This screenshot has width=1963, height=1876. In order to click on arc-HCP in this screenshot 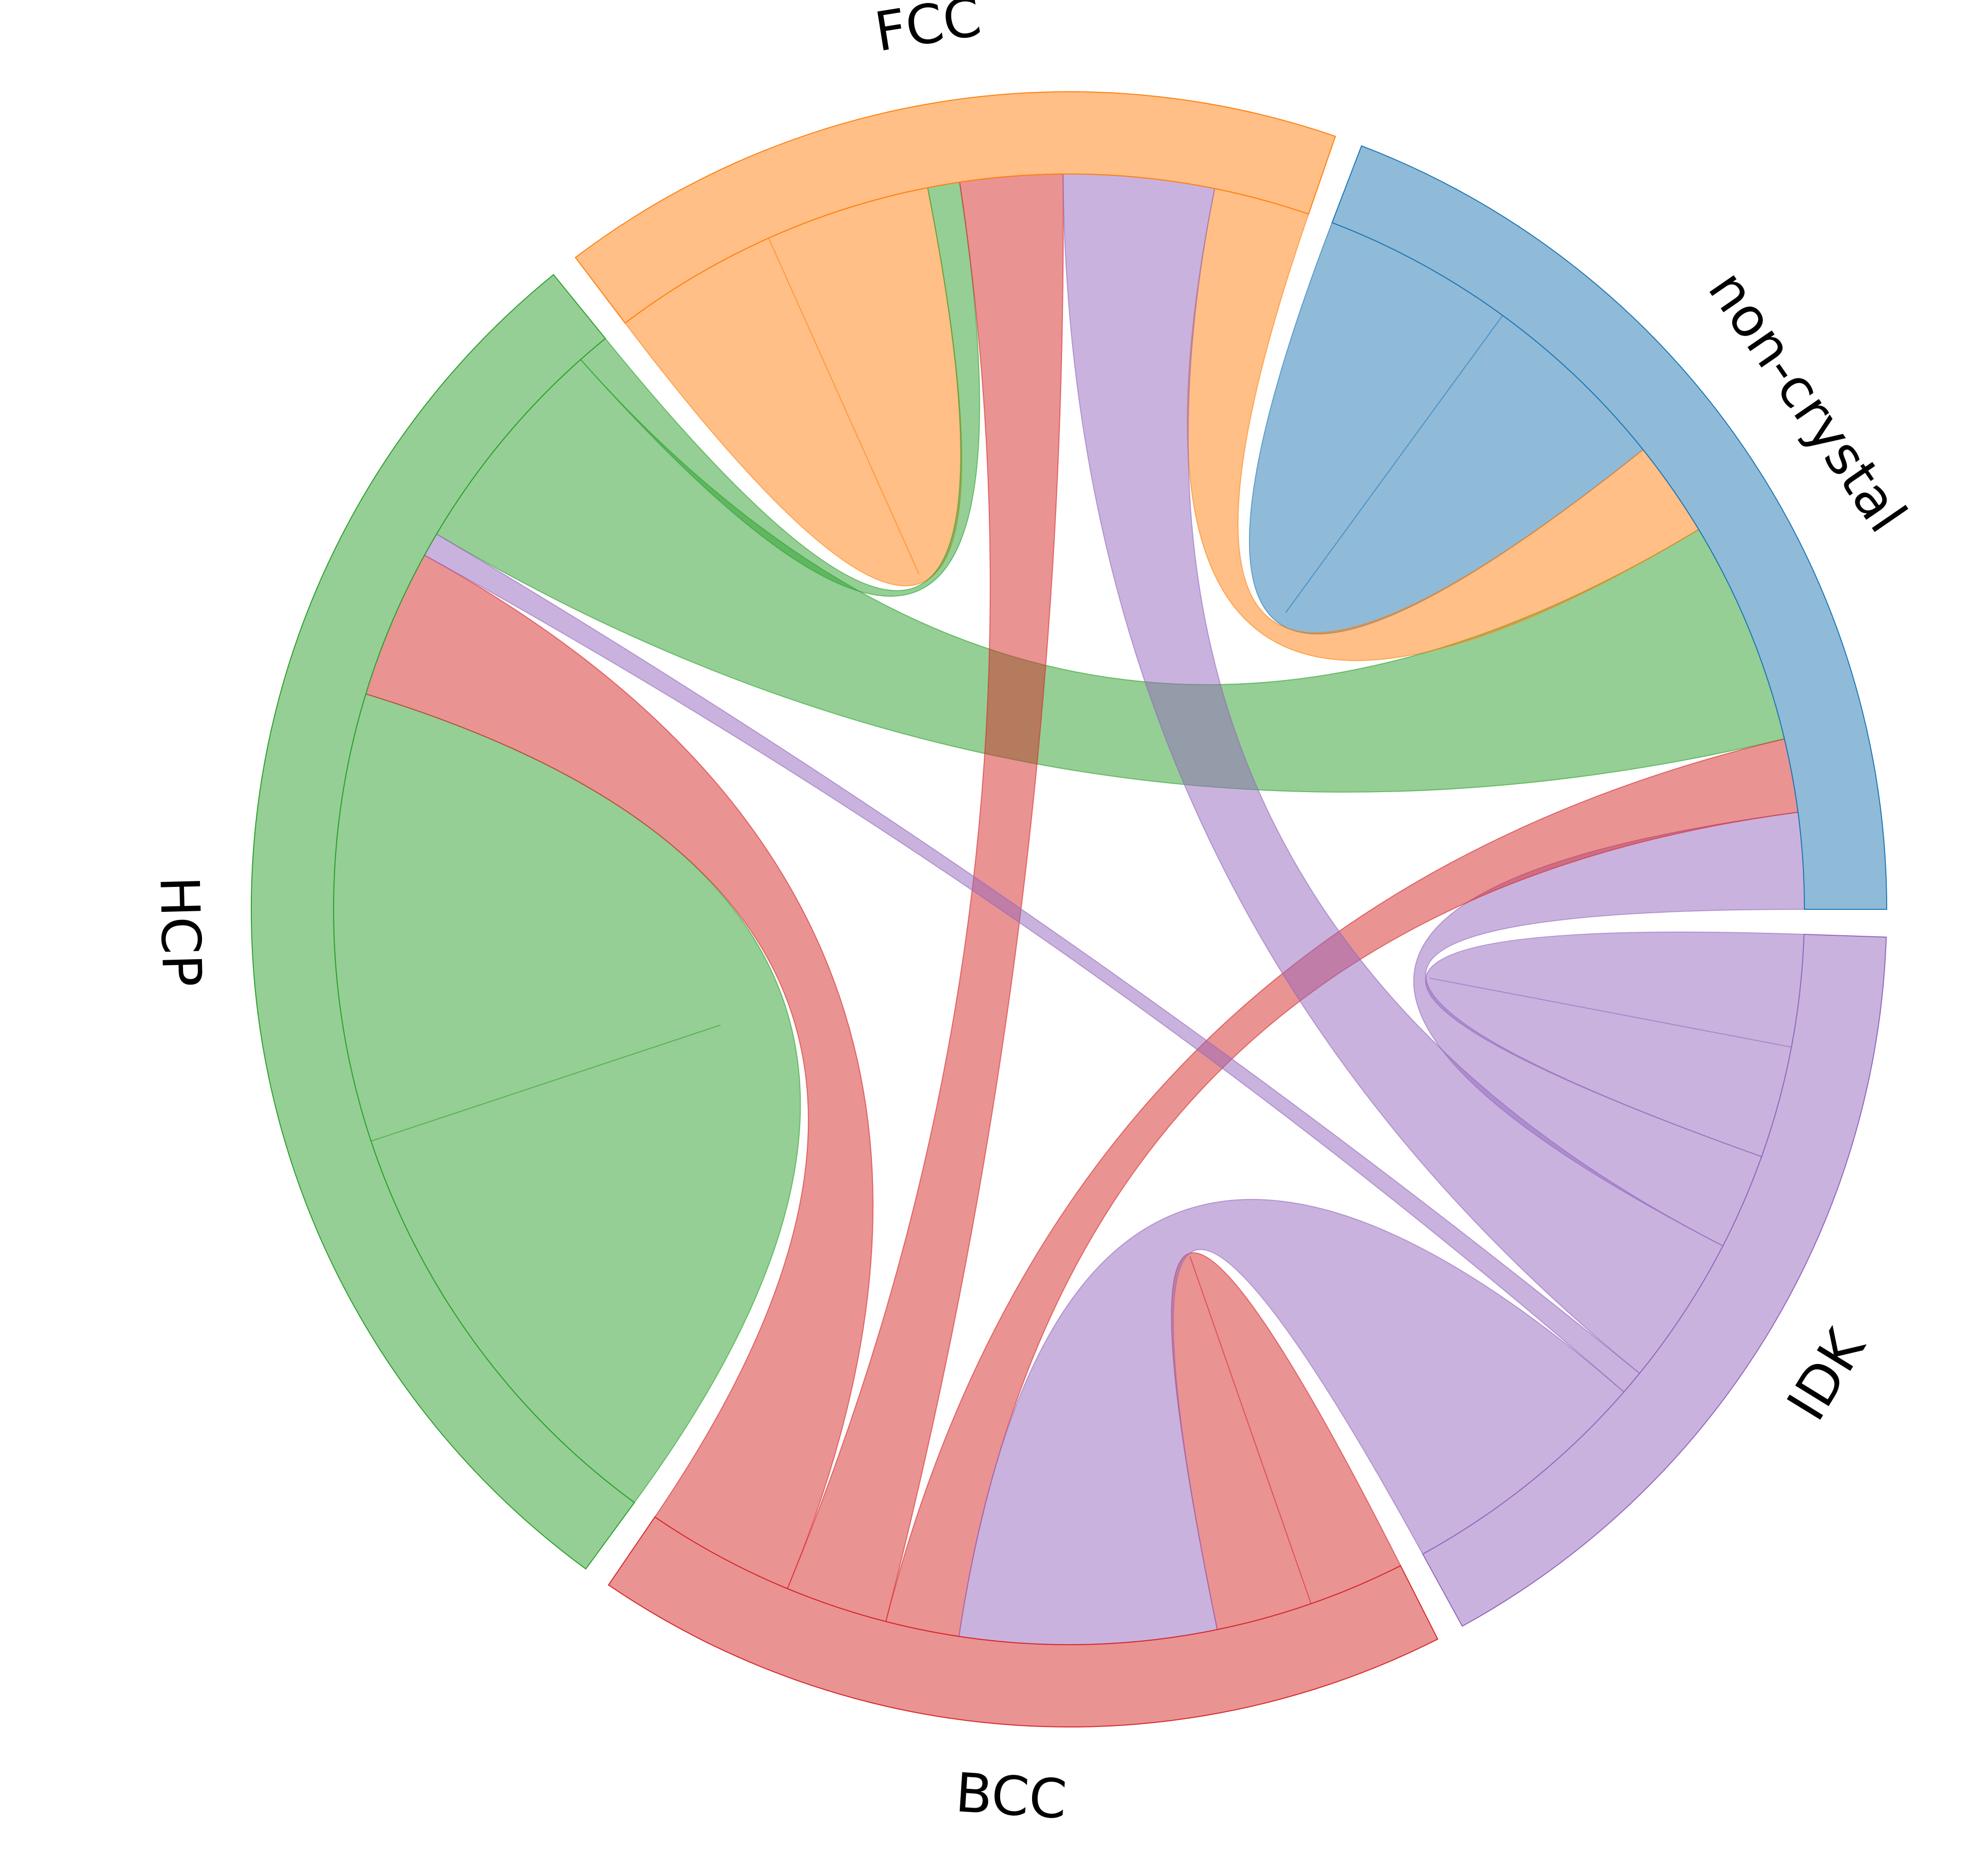, I will do `click(443, 922)`.